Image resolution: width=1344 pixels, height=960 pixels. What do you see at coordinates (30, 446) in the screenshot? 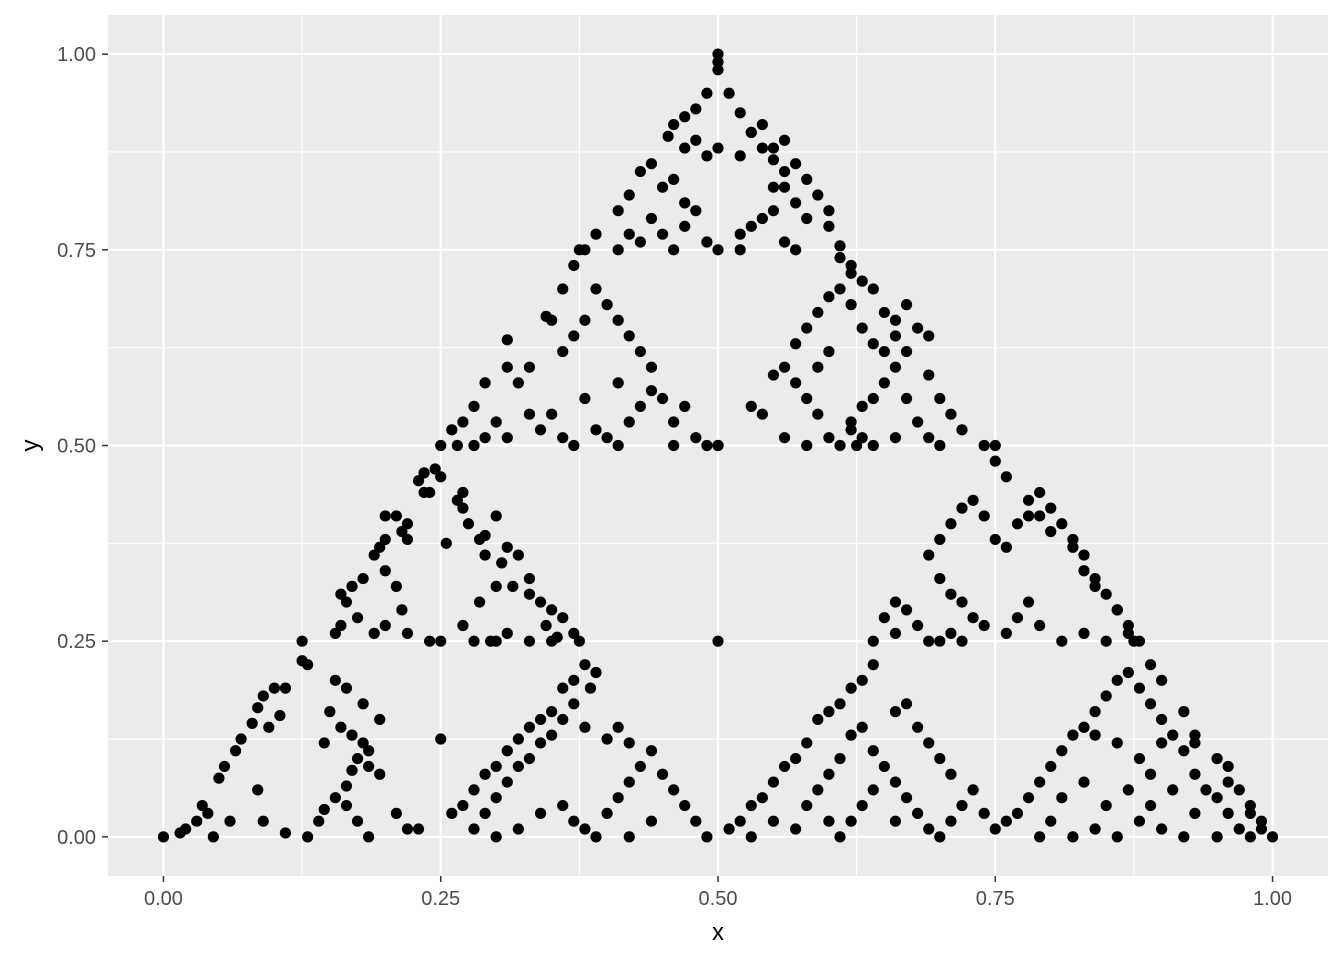
I see `y-axis-title: y` at bounding box center [30, 446].